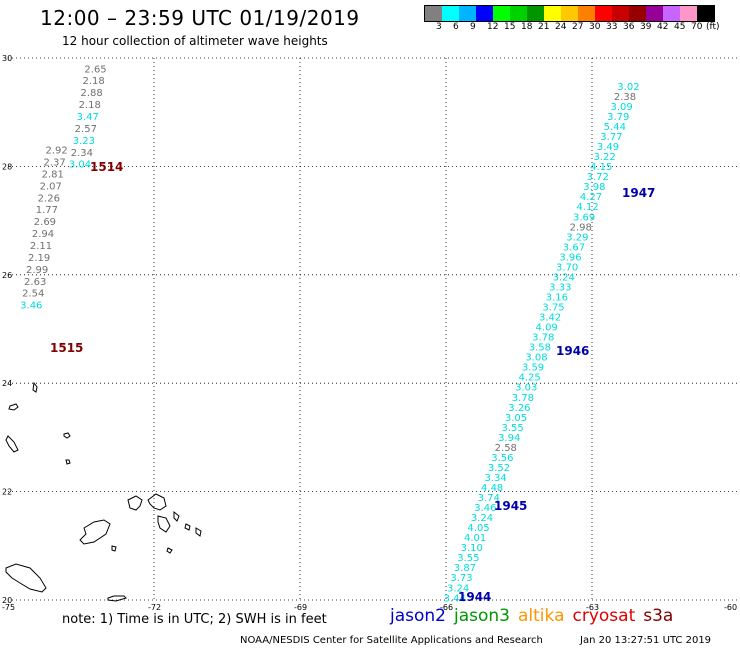 This screenshot has width=740, height=650. Describe the element at coordinates (544, 27) in the screenshot. I see `legend-label: 21` at that location.